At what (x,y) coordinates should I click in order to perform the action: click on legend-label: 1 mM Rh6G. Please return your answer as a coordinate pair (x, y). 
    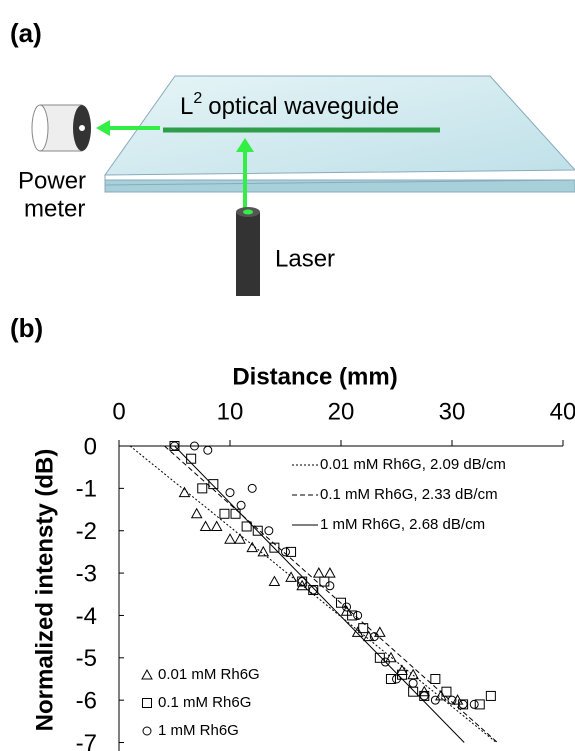
    Looking at the image, I should click on (198, 730).